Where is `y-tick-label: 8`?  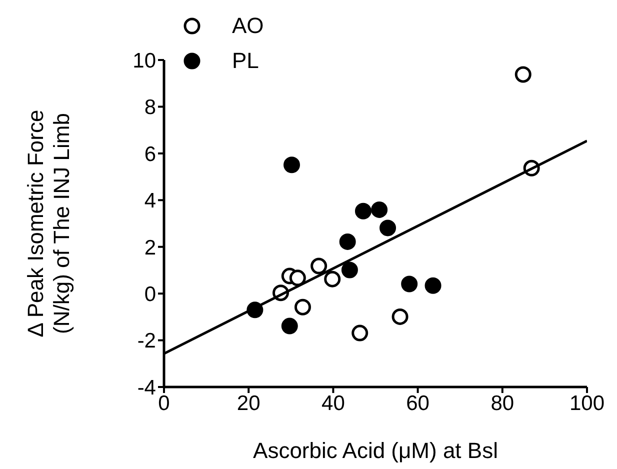 y-tick-label: 8 is located at coordinates (150, 108).